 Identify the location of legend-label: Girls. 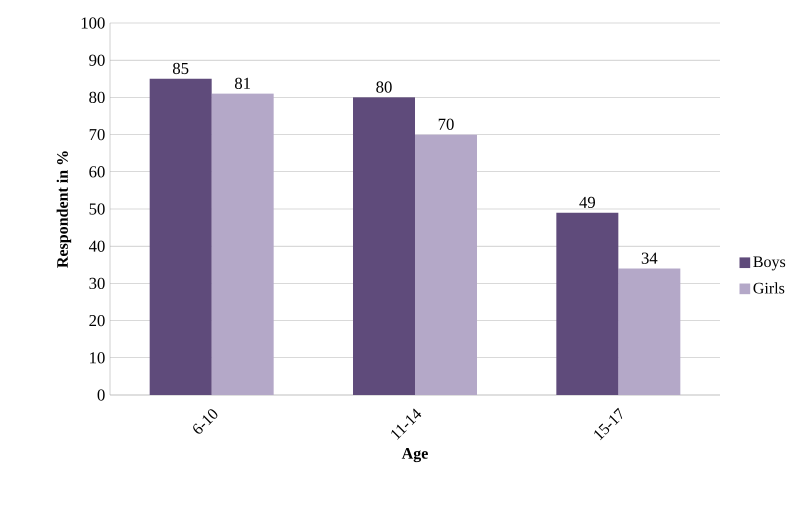
(768, 288).